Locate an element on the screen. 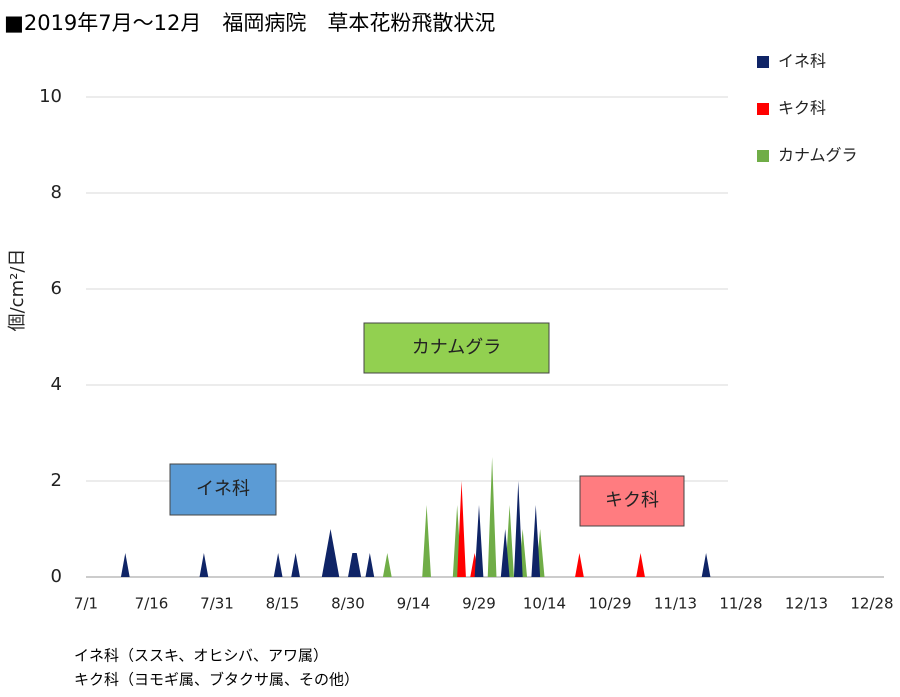 The height and width of the screenshot is (697, 900). annotation-label: イネ科 is located at coordinates (223, 489).